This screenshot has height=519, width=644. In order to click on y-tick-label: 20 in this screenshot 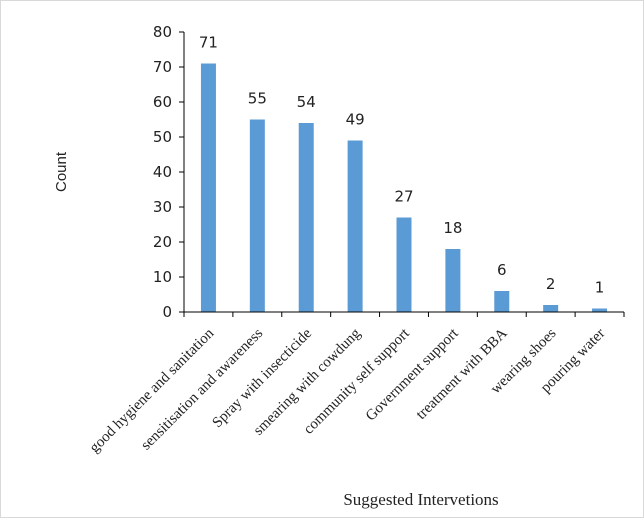, I will do `click(162, 242)`.